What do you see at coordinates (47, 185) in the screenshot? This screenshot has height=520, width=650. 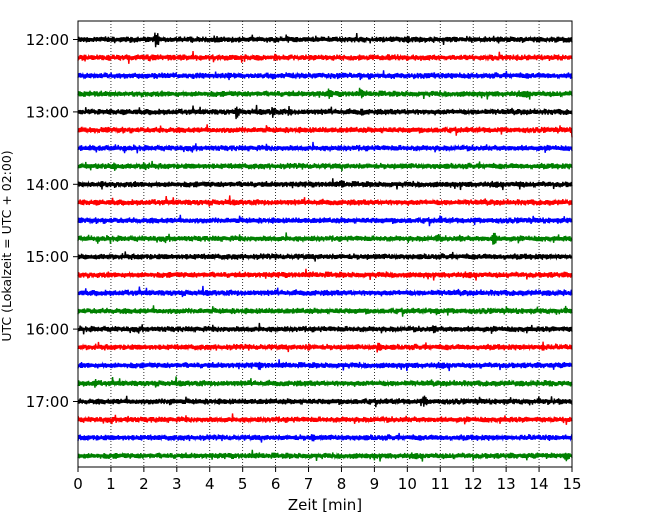 I see `y-tick-label: 14:00` at bounding box center [47, 185].